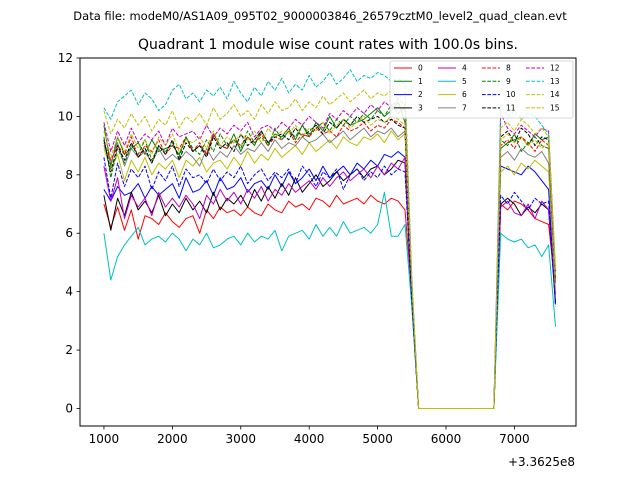  Describe the element at coordinates (481, 89) in the screenshot. I see `legend-box` at that location.